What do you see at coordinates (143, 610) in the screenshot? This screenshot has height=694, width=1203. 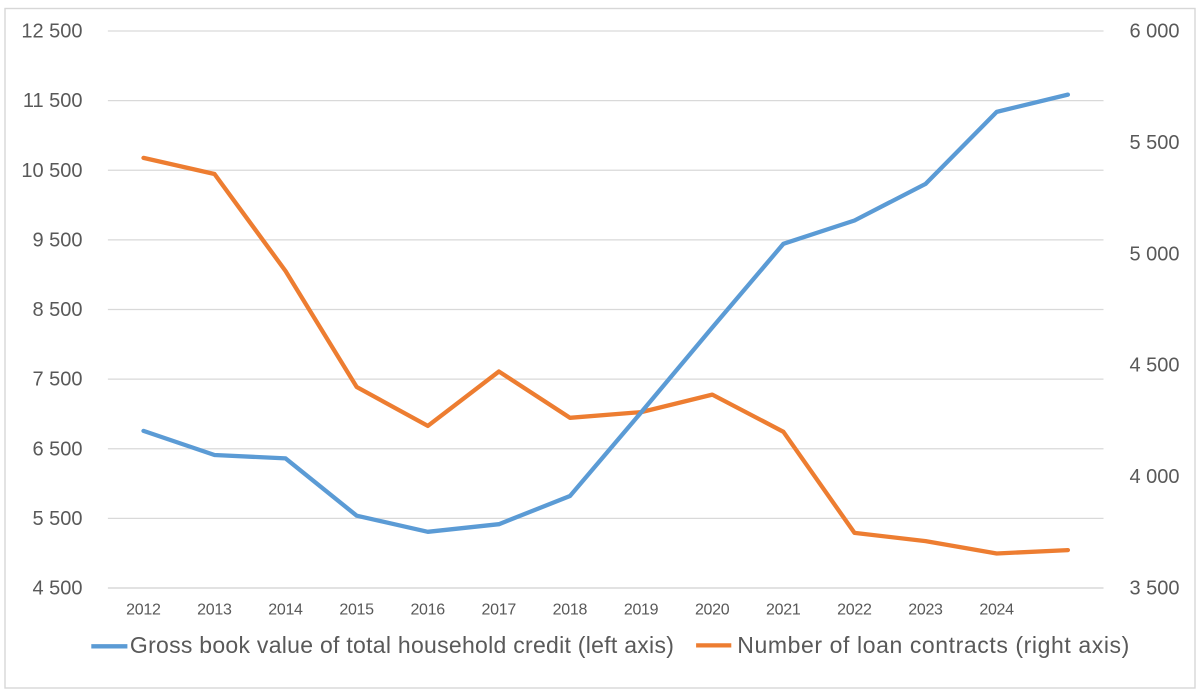 I see `svg-text: 2012` at bounding box center [143, 610].